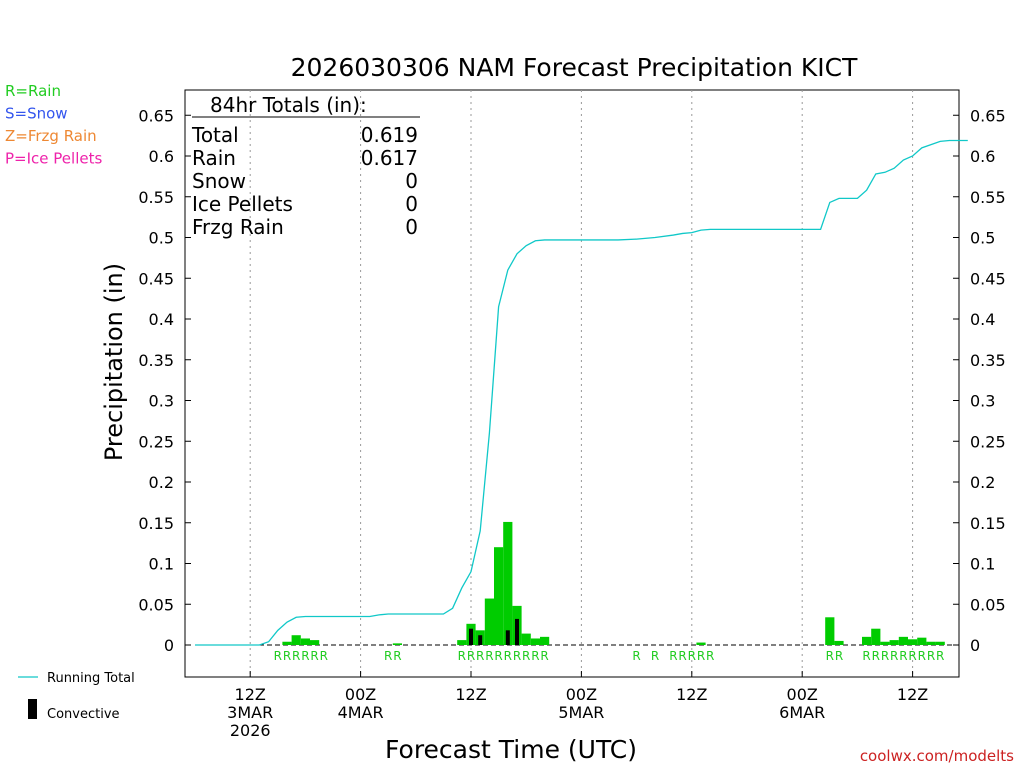 Image resolution: width=1024 pixels, height=768 pixels. I want to click on type-legend-entry: Z=Frzg Rain, so click(51, 136).